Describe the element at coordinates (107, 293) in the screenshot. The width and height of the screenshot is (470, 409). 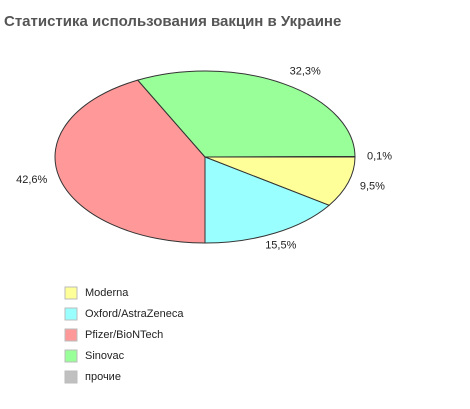
I see `legend-label: Moderna` at that location.